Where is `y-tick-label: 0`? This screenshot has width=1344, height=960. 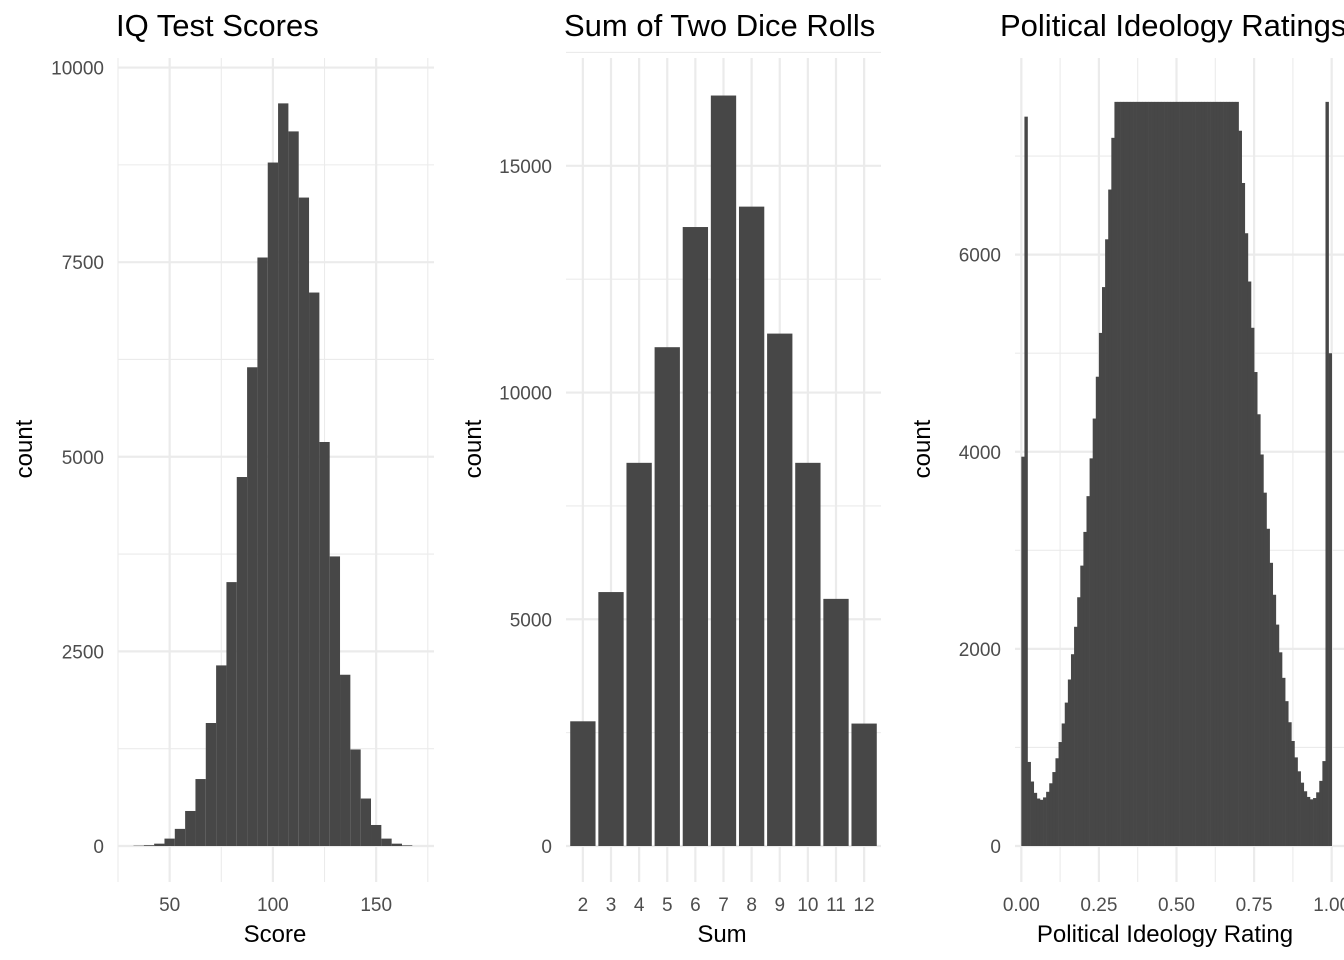 y-tick-label: 0 is located at coordinates (995, 847).